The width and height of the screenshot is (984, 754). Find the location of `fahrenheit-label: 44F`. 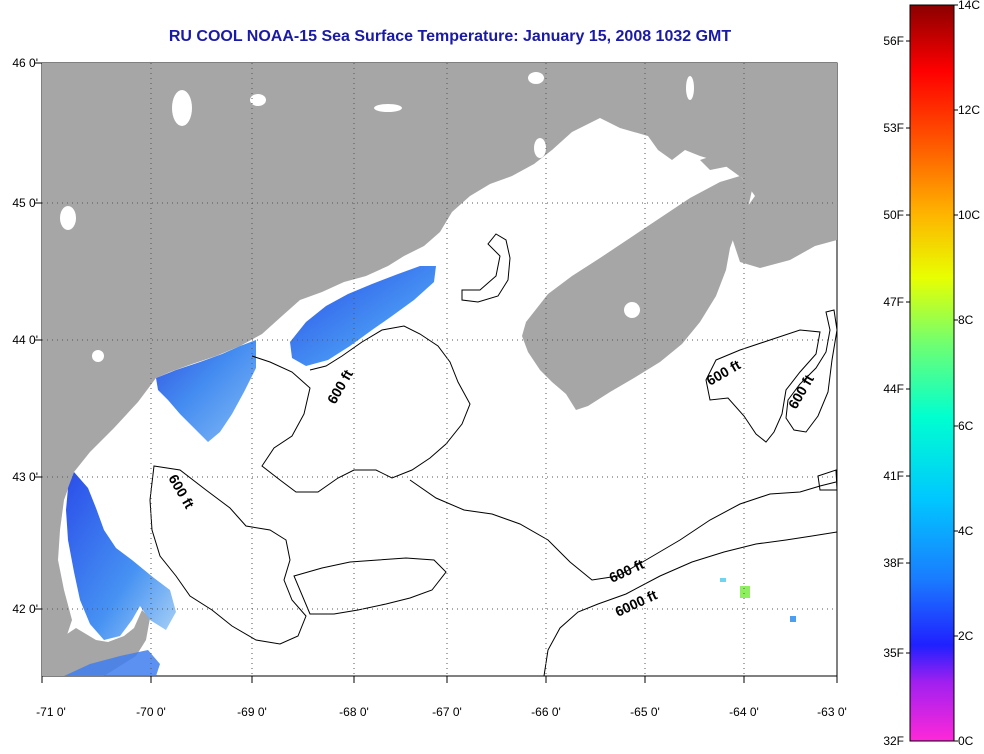

fahrenheit-label: 44F is located at coordinates (893, 389).